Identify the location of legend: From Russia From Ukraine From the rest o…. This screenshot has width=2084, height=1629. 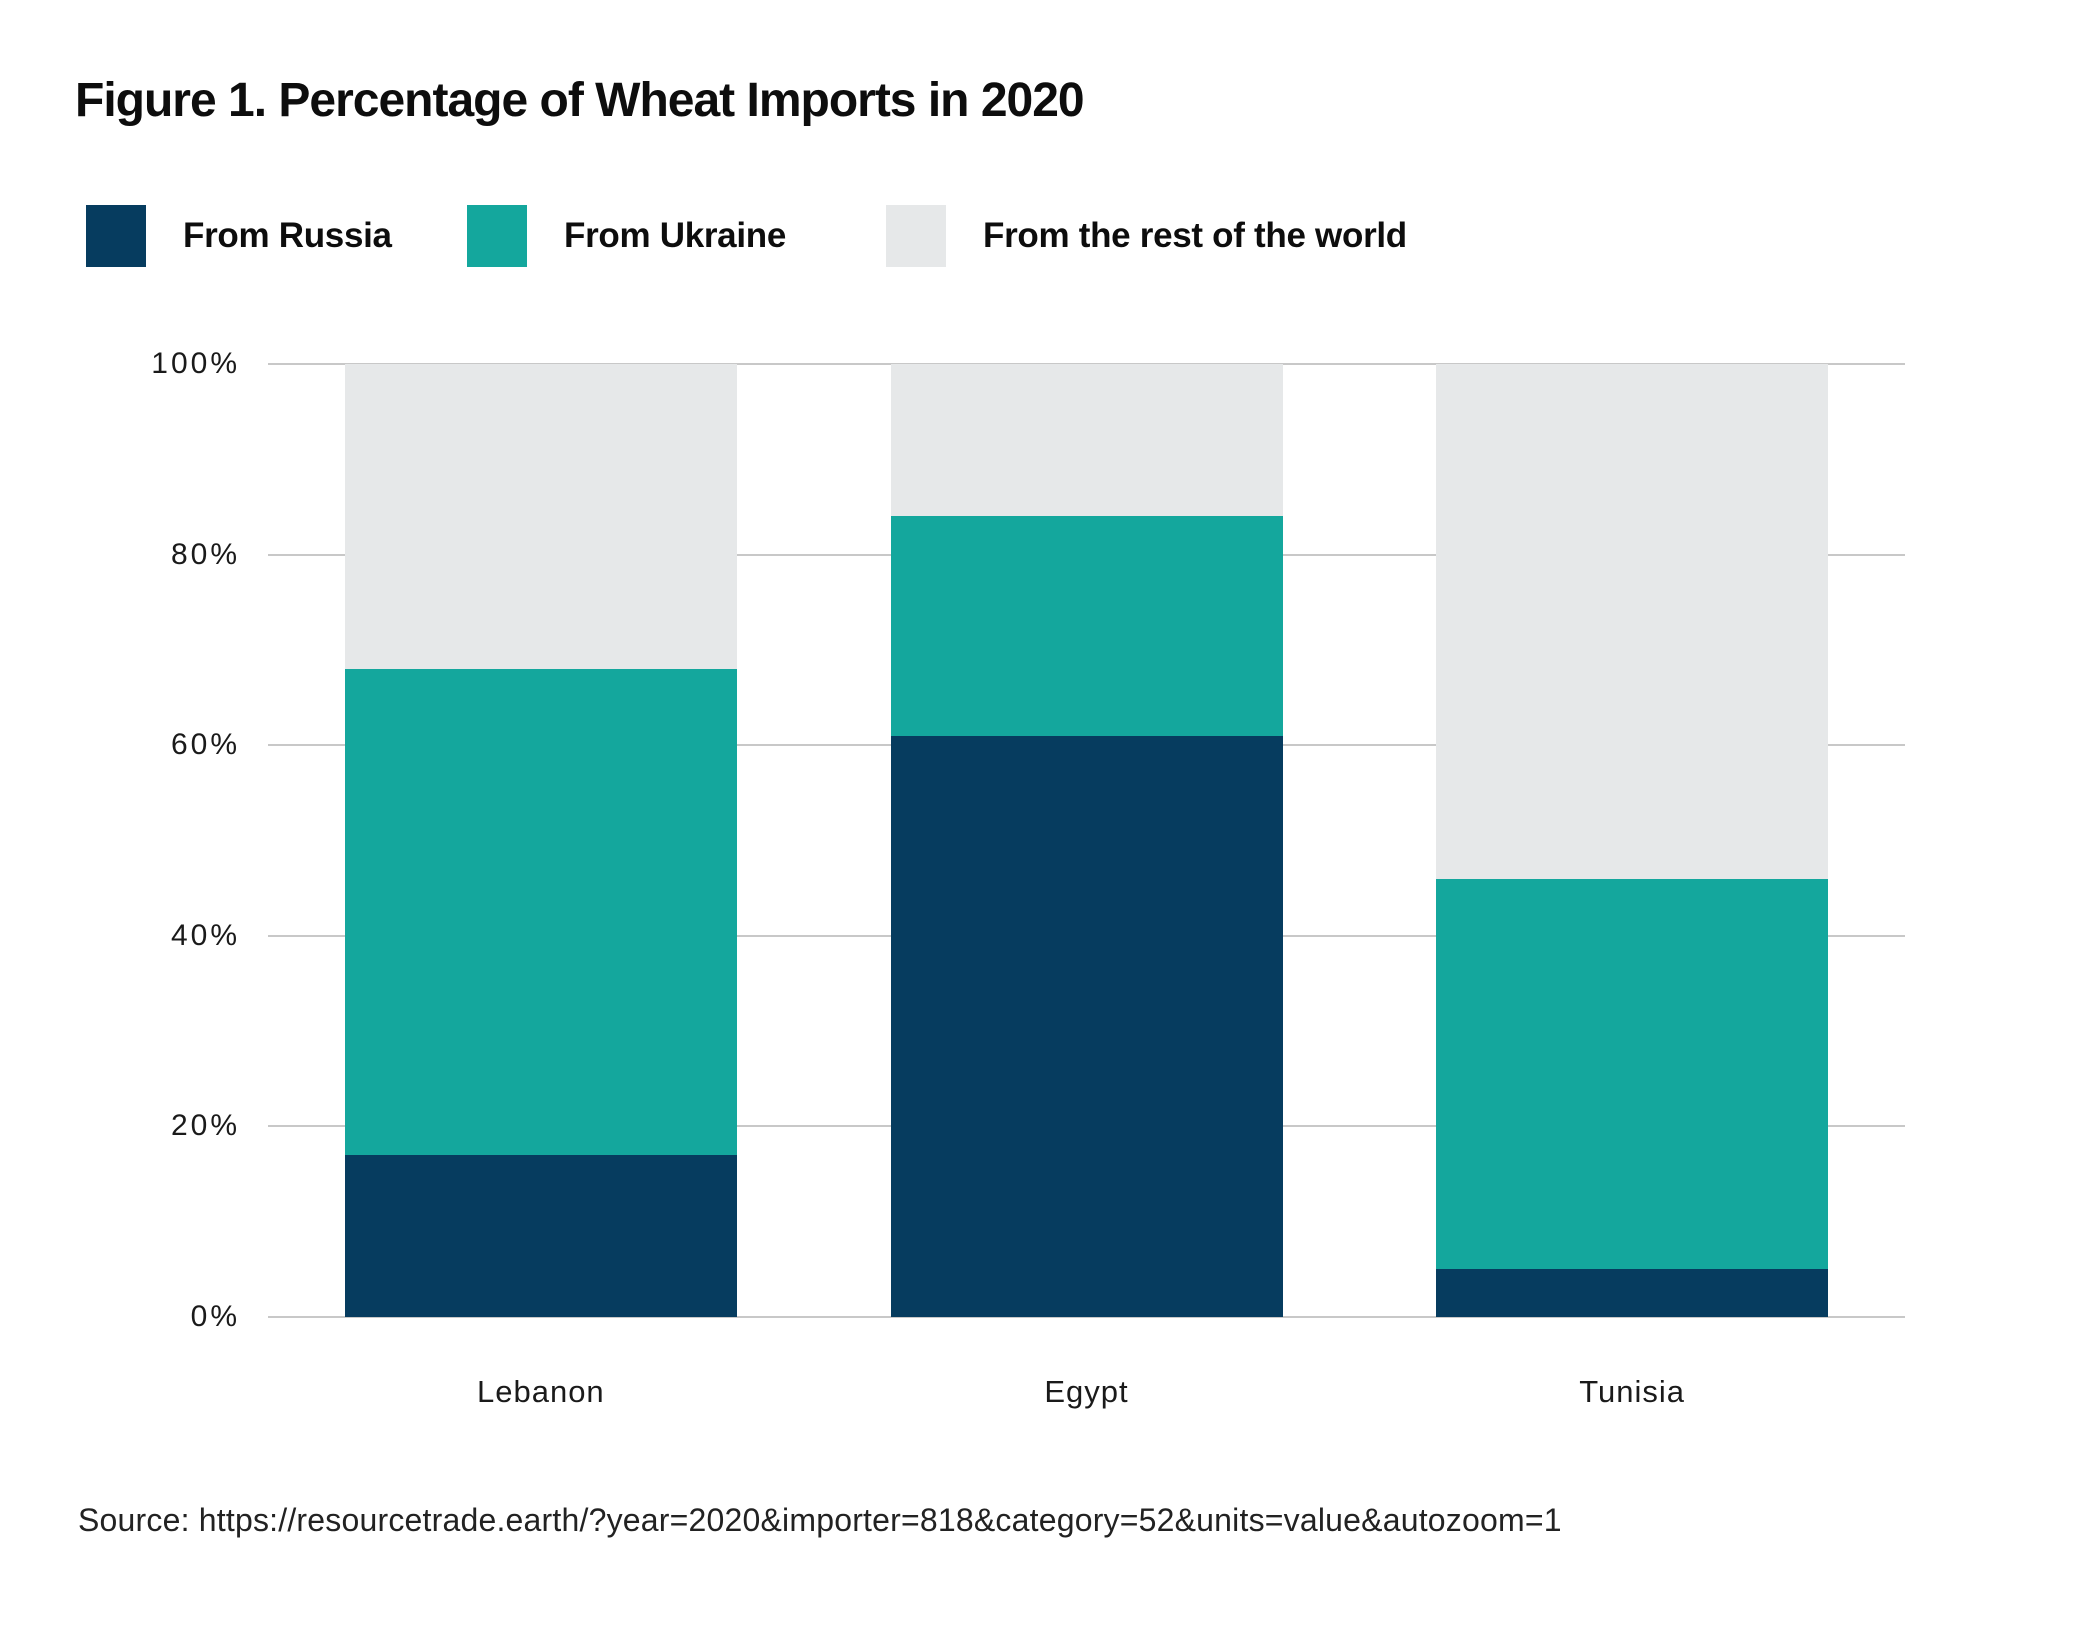
(1042, 236).